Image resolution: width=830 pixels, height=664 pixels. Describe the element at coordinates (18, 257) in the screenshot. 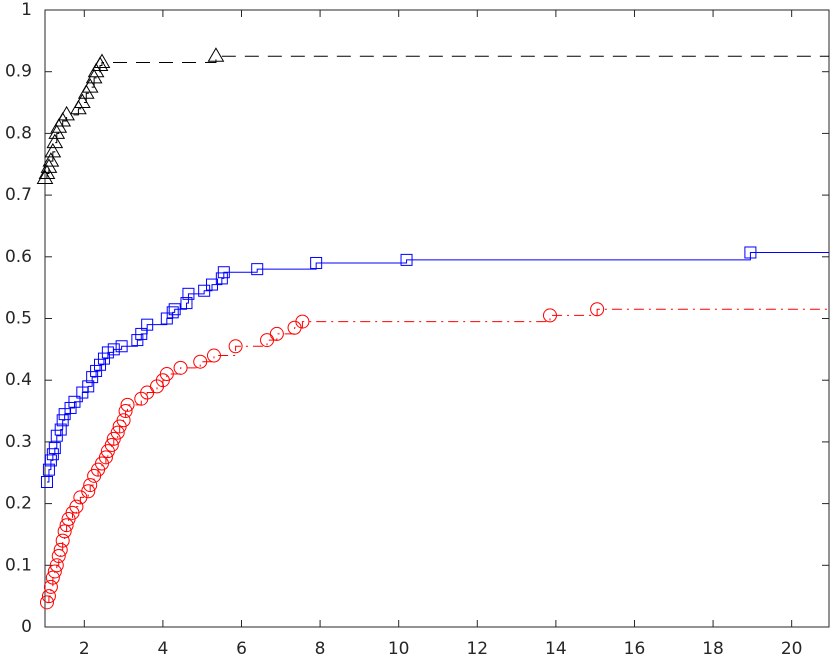

I see `y-tick-label: 0.6` at that location.